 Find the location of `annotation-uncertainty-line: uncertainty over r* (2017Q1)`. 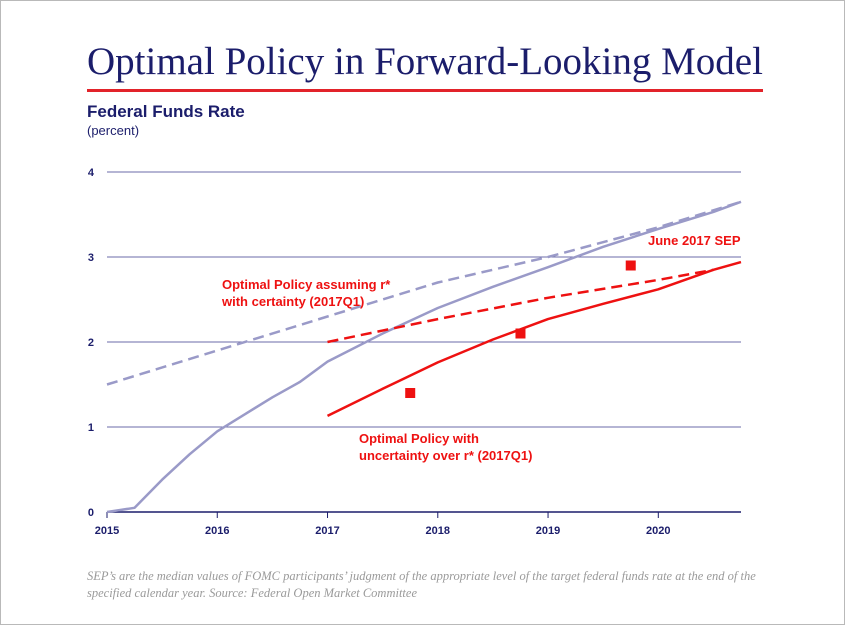

annotation-uncertainty-line: uncertainty over r* (2017Q1) is located at coordinates (445, 455).